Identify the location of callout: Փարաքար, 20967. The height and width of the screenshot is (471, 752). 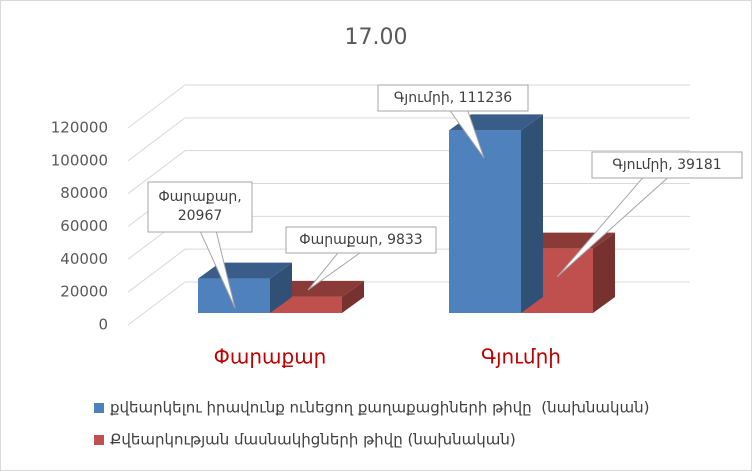
(200, 206).